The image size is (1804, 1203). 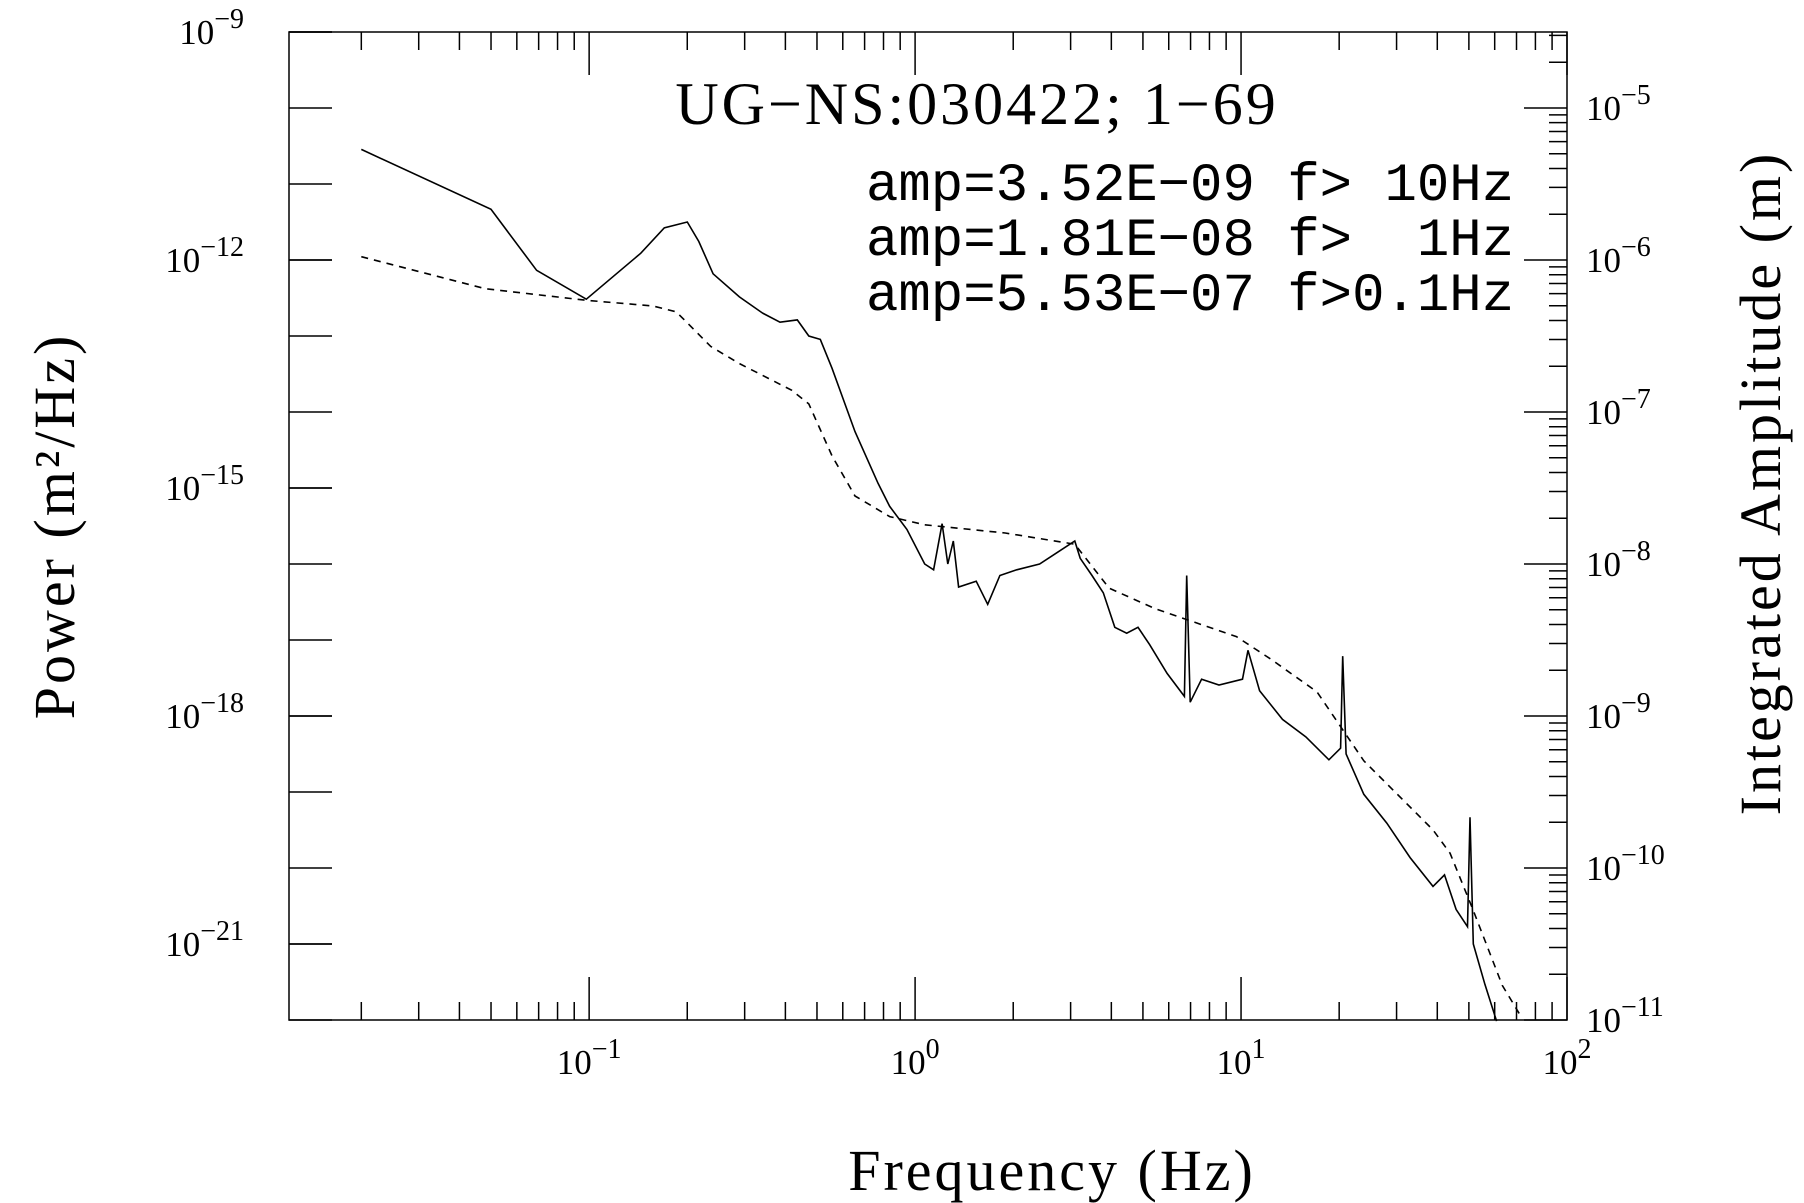 What do you see at coordinates (211, 28) in the screenshot?
I see `y-tick-label: 10⁻⁹` at bounding box center [211, 28].